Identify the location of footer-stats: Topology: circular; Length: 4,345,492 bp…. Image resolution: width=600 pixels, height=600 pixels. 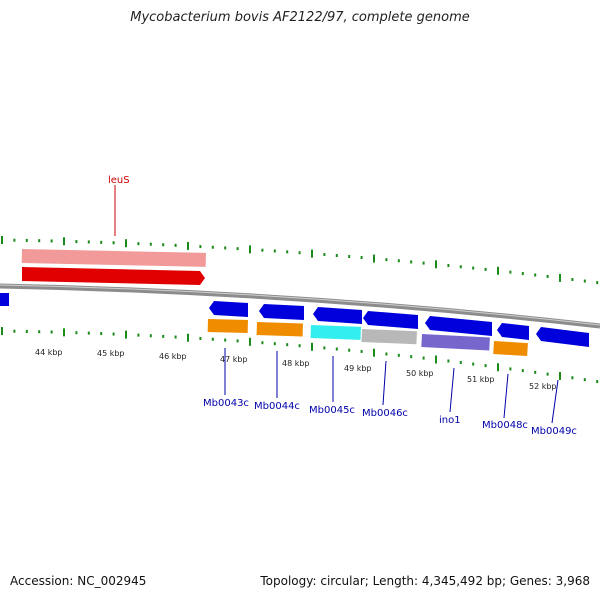
(425, 581).